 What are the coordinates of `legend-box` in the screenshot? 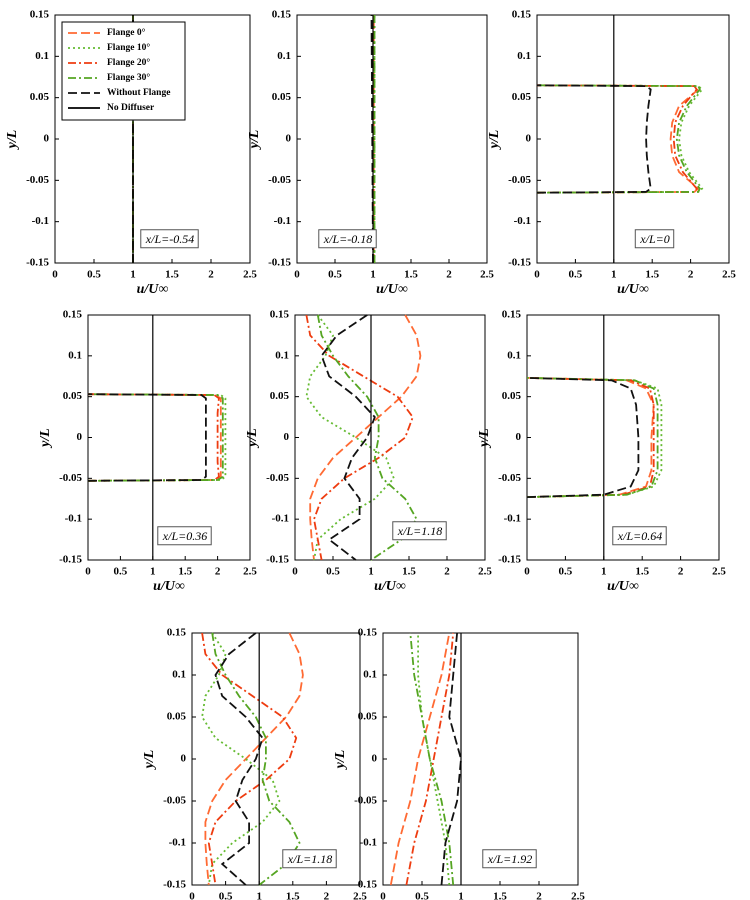 It's located at (123, 71).